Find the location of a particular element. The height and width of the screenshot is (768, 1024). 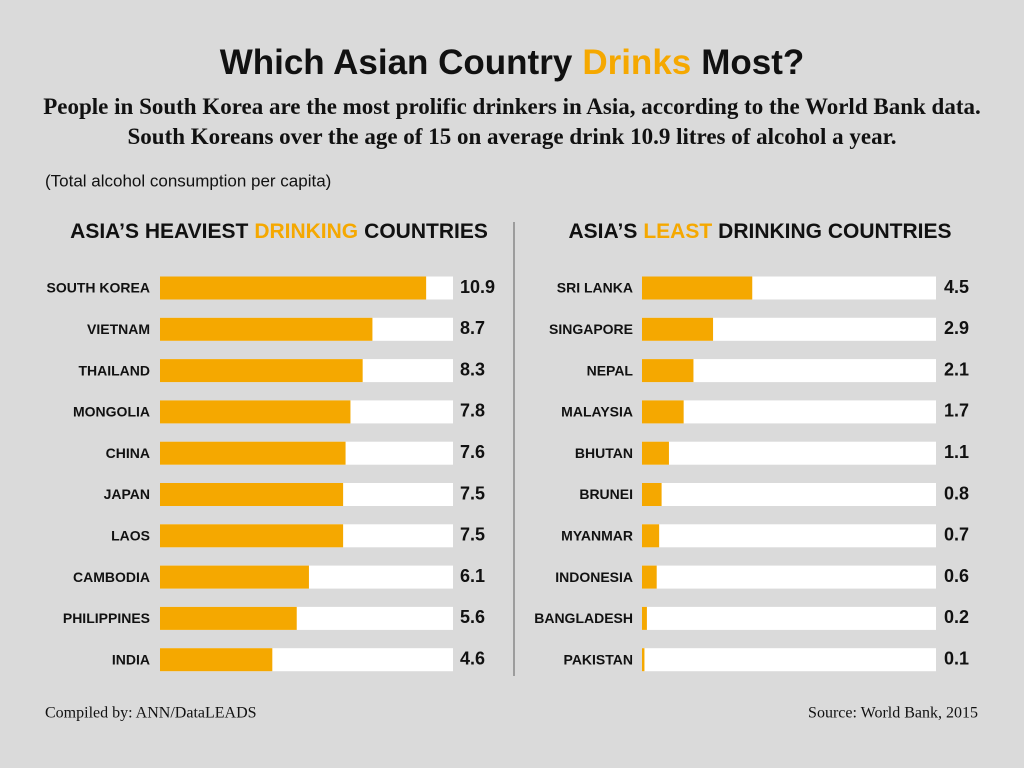

value-label: 2.9 is located at coordinates (956, 328).